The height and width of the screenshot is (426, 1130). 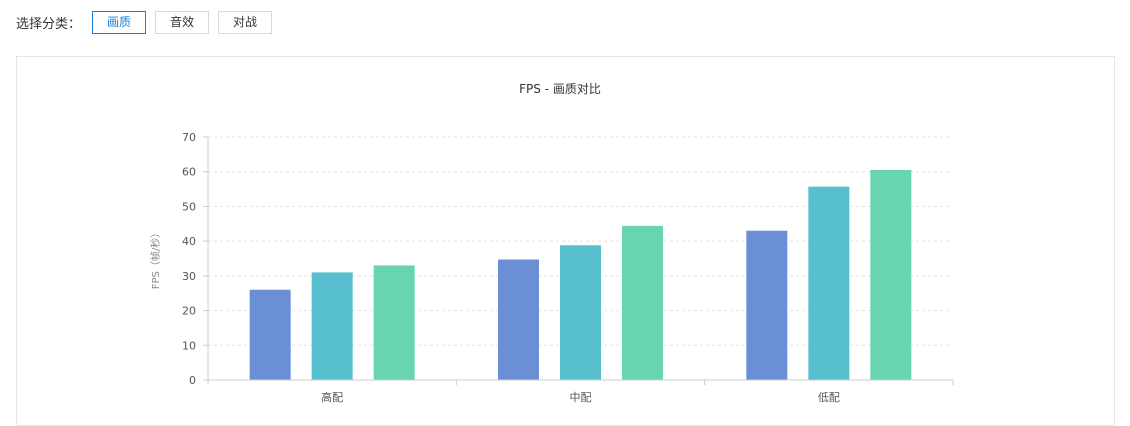 I want to click on x-tick-label: 低配, so click(x=829, y=397).